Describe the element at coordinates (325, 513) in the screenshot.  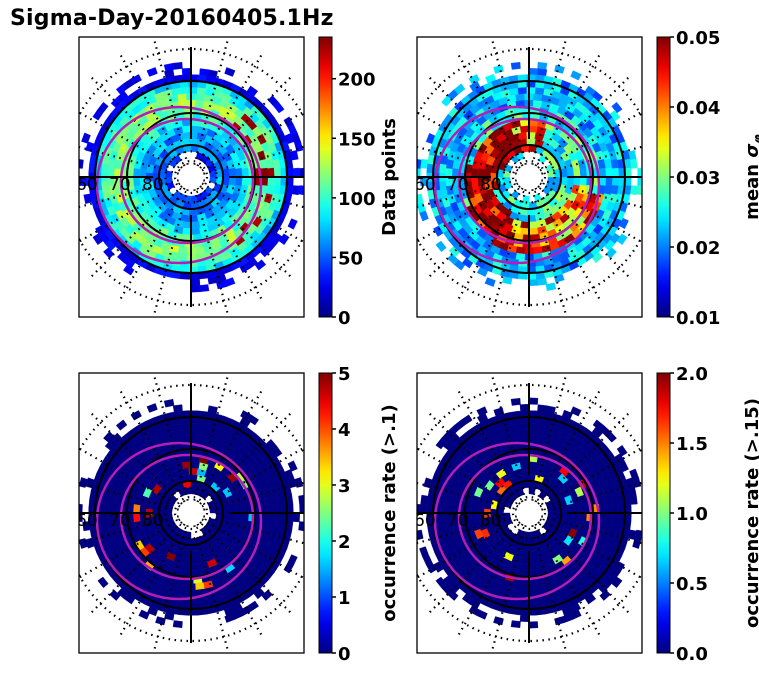
I see `colorbar-gradient` at that location.